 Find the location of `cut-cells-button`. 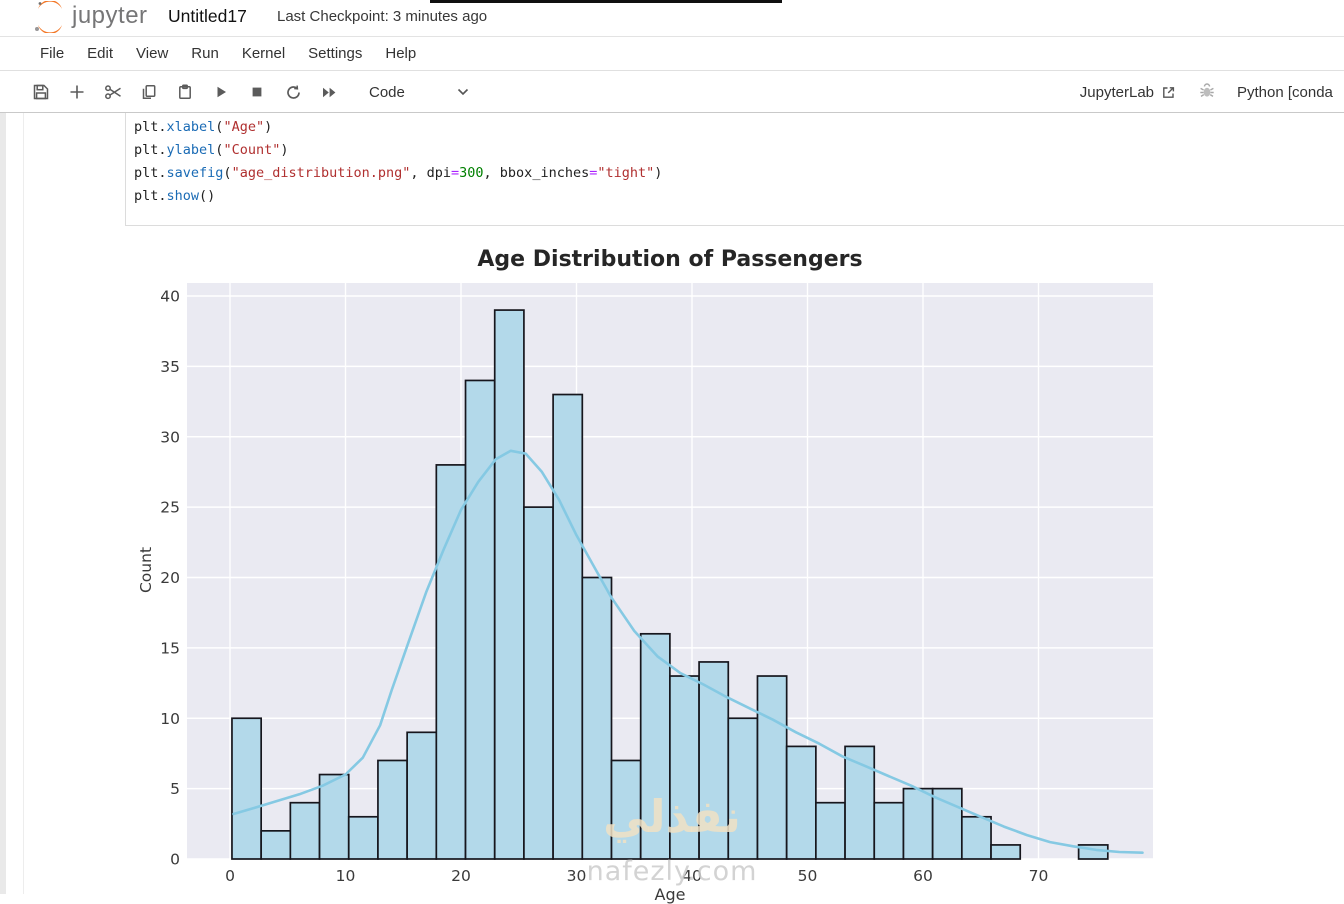

cut-cells-button is located at coordinates (113, 92).